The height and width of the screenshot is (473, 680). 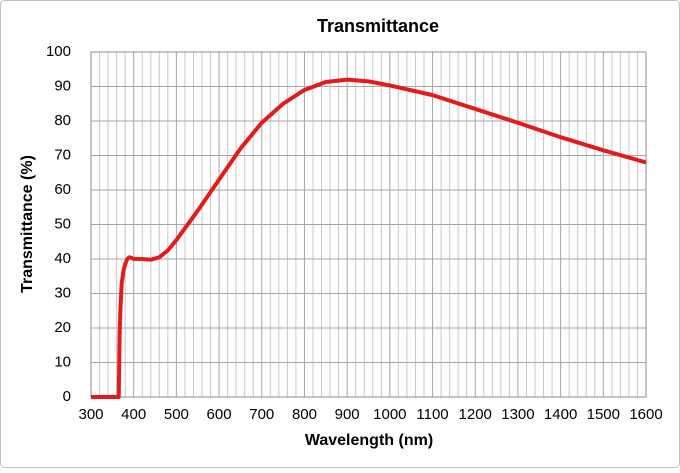 What do you see at coordinates (62, 223) in the screenshot?
I see `y-tick-label: 50` at bounding box center [62, 223].